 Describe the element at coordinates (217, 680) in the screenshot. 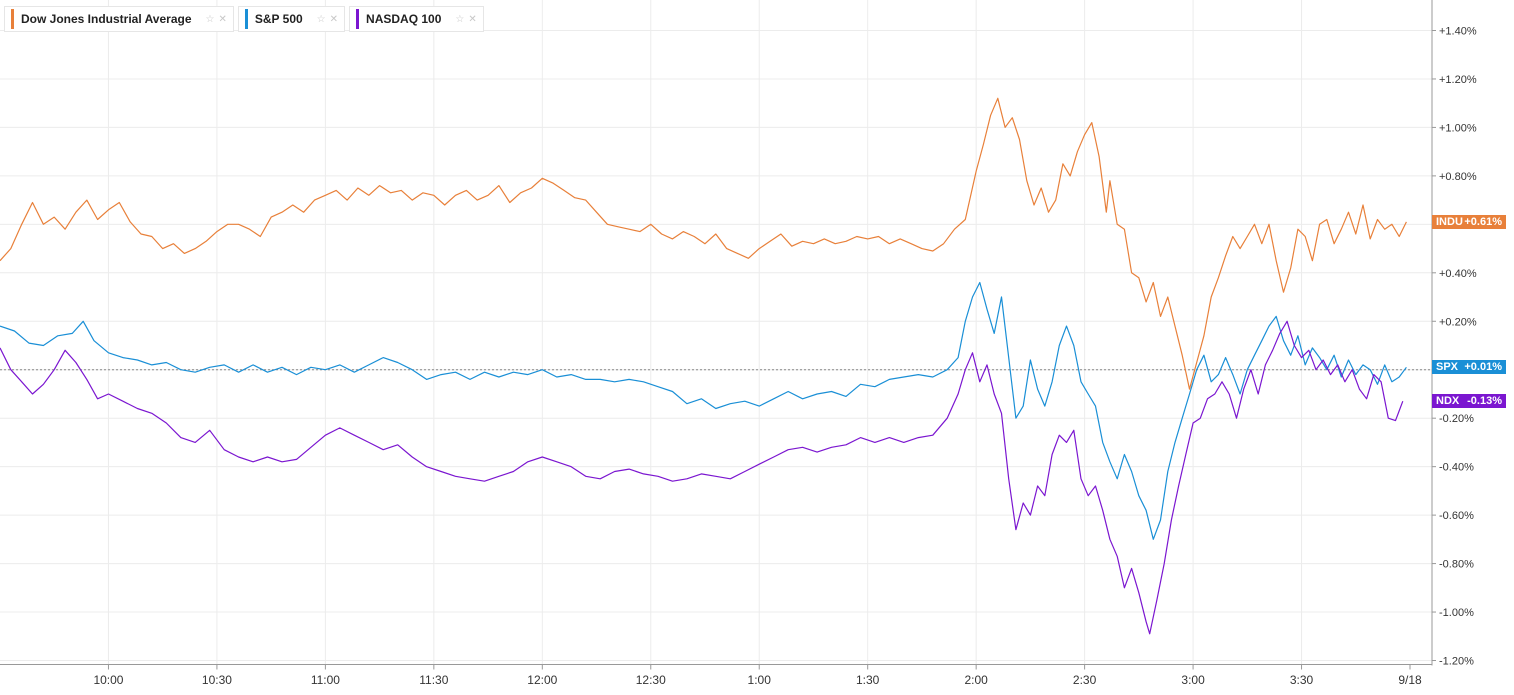

I see `x-tick-label: 10:30` at that location.